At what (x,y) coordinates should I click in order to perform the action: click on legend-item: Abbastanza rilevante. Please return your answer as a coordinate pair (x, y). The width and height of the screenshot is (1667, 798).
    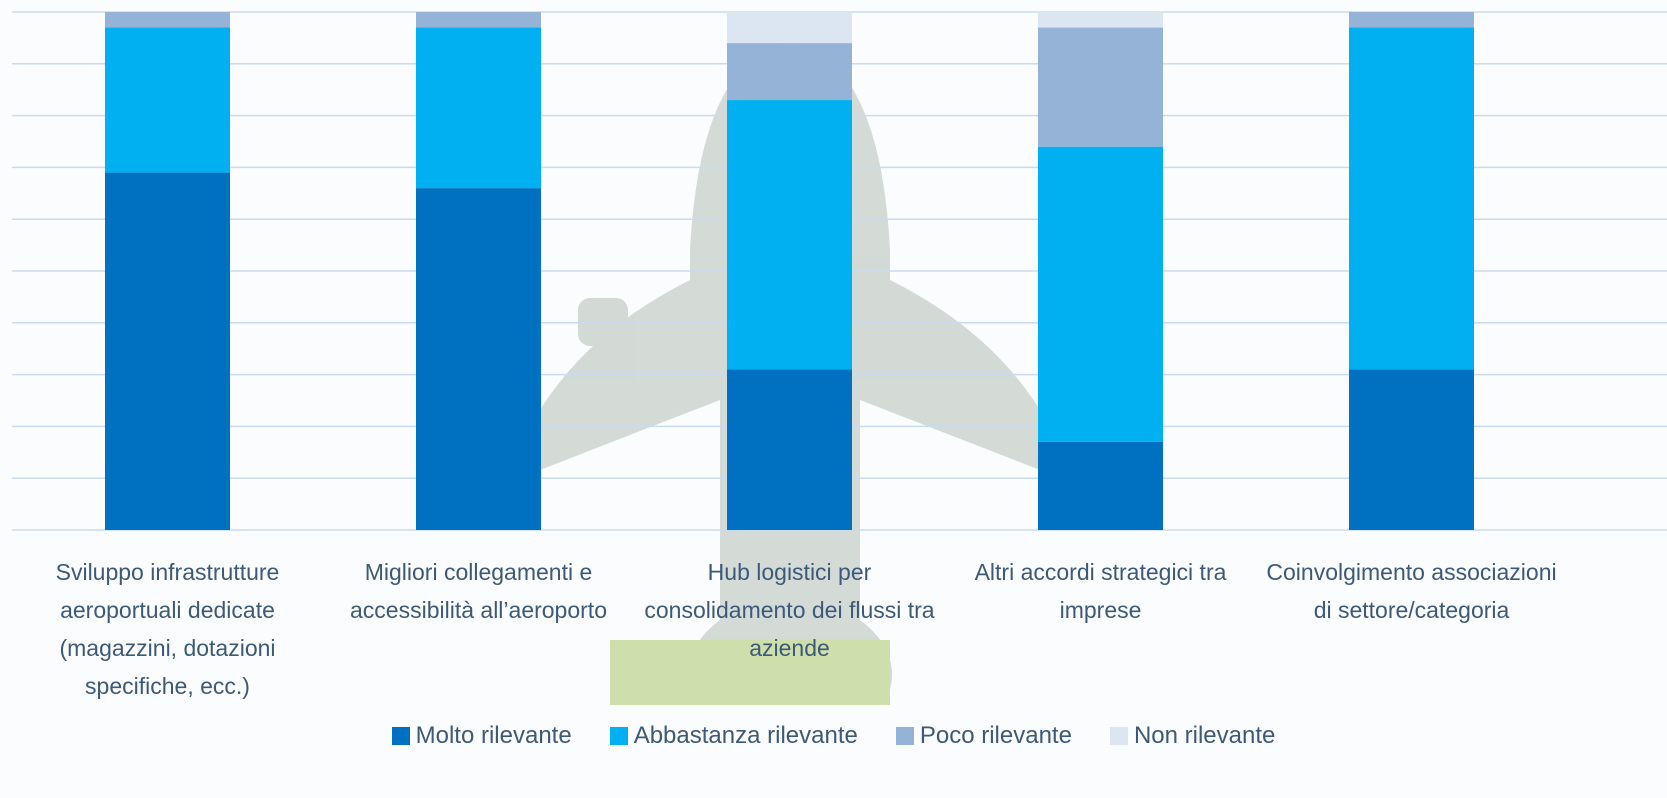
    Looking at the image, I should click on (733, 736).